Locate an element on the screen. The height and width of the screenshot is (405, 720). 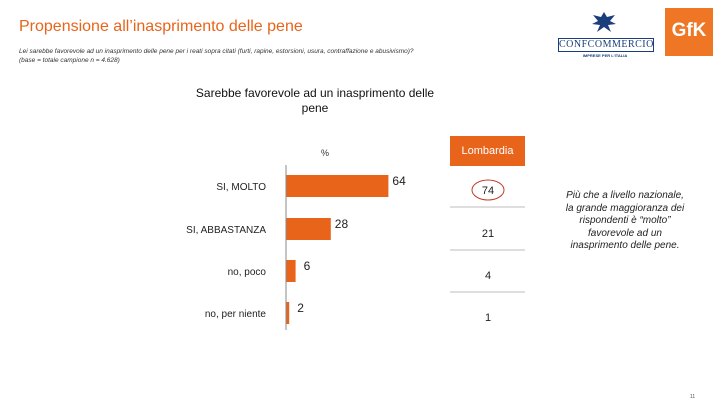
highlight-circle is located at coordinates (488, 190).